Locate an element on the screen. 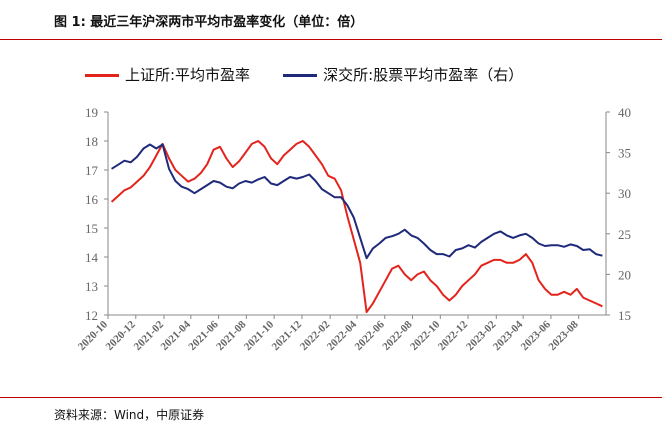 Image resolution: width=662 pixels, height=427 pixels. chart-title: 图 1: 最近三年沪深两市平均市盈率变化（单位：倍） is located at coordinates (209, 22).